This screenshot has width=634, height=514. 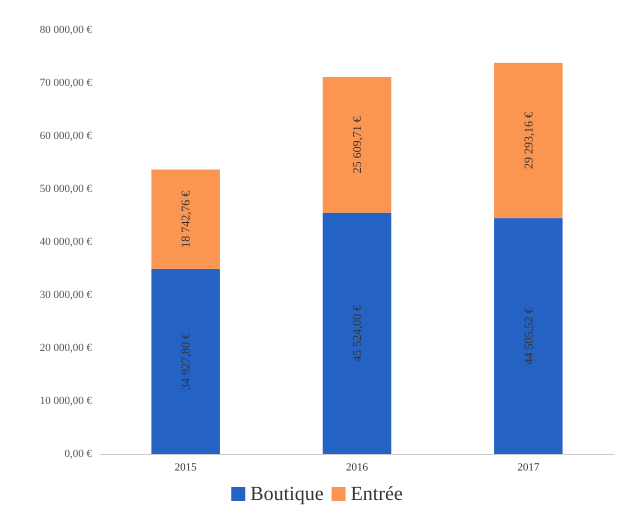 What do you see at coordinates (66, 401) in the screenshot?
I see `y-tick-label: 10 000,00 €` at bounding box center [66, 401].